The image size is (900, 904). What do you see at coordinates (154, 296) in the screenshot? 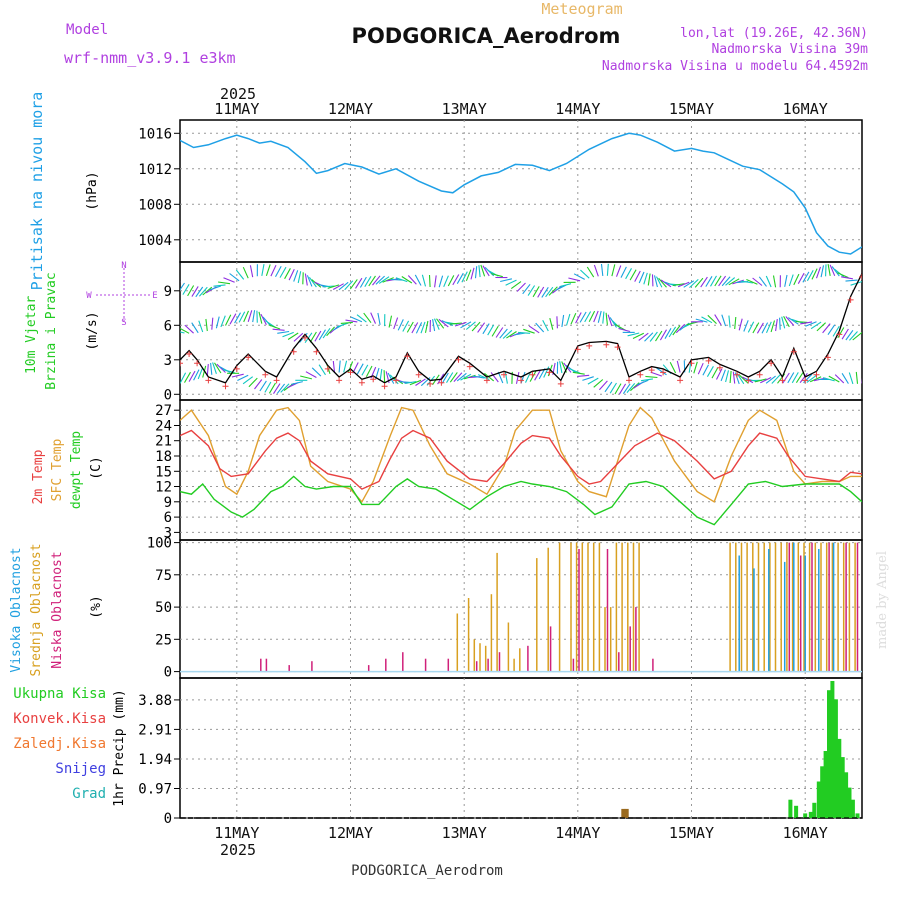
I see `compass-e: E` at bounding box center [154, 296].